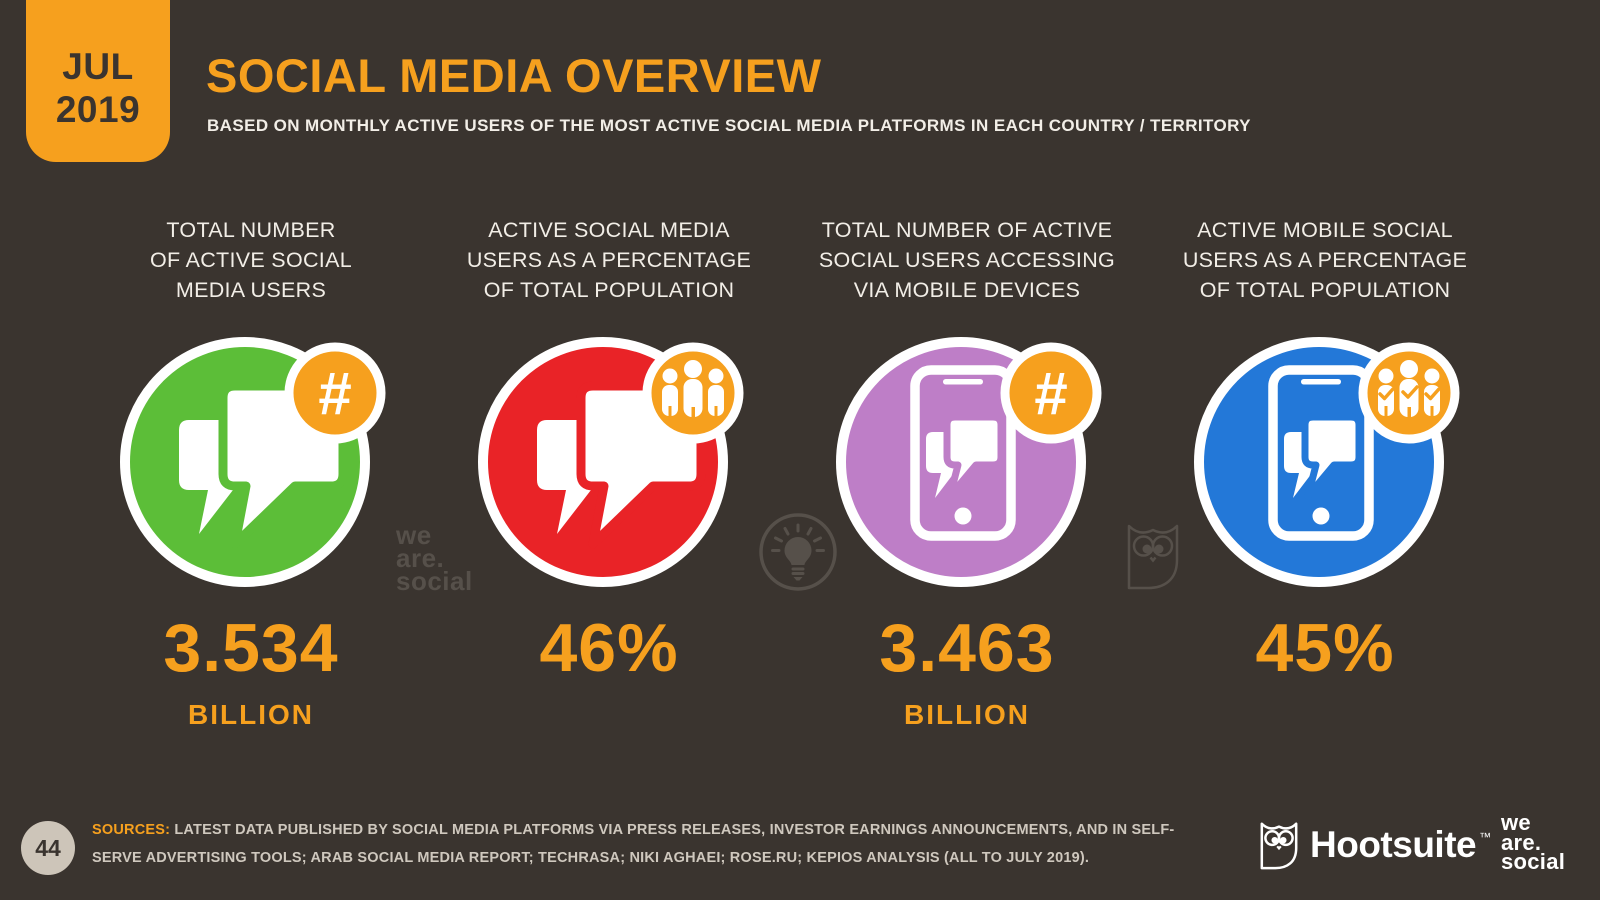 The height and width of the screenshot is (900, 1600). What do you see at coordinates (251, 451) in the screenshot?
I see `chat-bubbles-hash-icon: #` at bounding box center [251, 451].